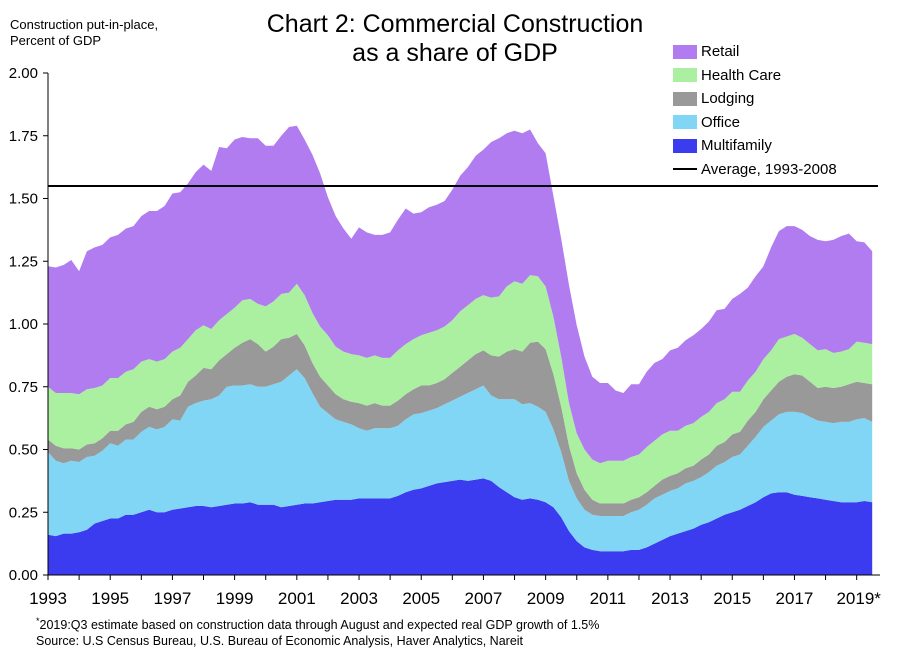  I want to click on y-tick-label: 0.50, so click(23, 450).